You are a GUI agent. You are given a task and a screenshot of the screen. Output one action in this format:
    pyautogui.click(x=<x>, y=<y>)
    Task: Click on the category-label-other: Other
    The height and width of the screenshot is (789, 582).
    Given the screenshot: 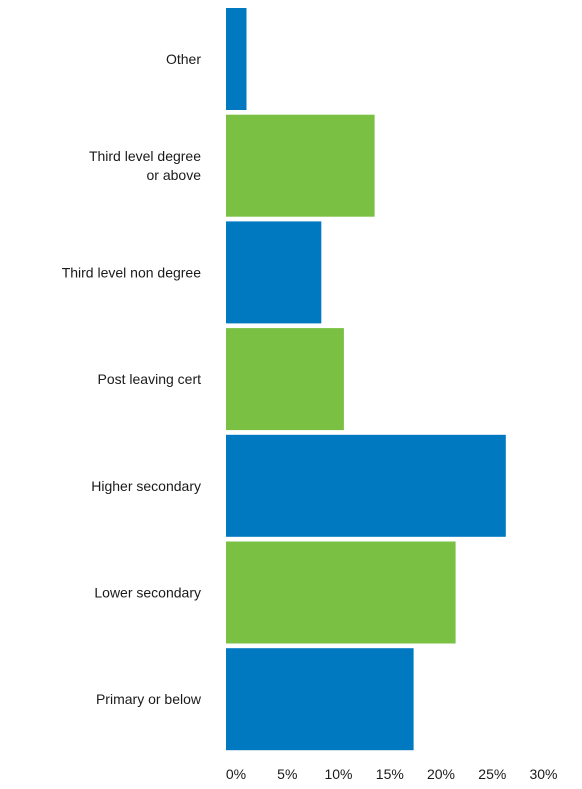 What is the action you would take?
    pyautogui.click(x=183, y=59)
    